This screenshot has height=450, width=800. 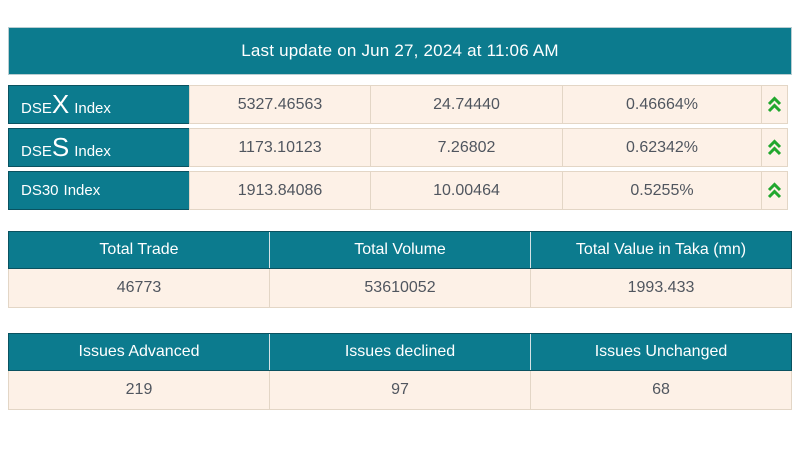 What do you see at coordinates (466, 147) in the screenshot?
I see `index-change: 7.26802` at bounding box center [466, 147].